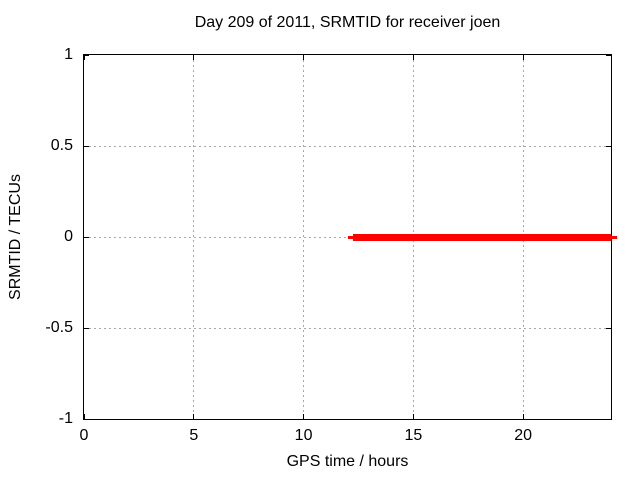  I want to click on x-axis-label: GPS time / hours, so click(347, 461).